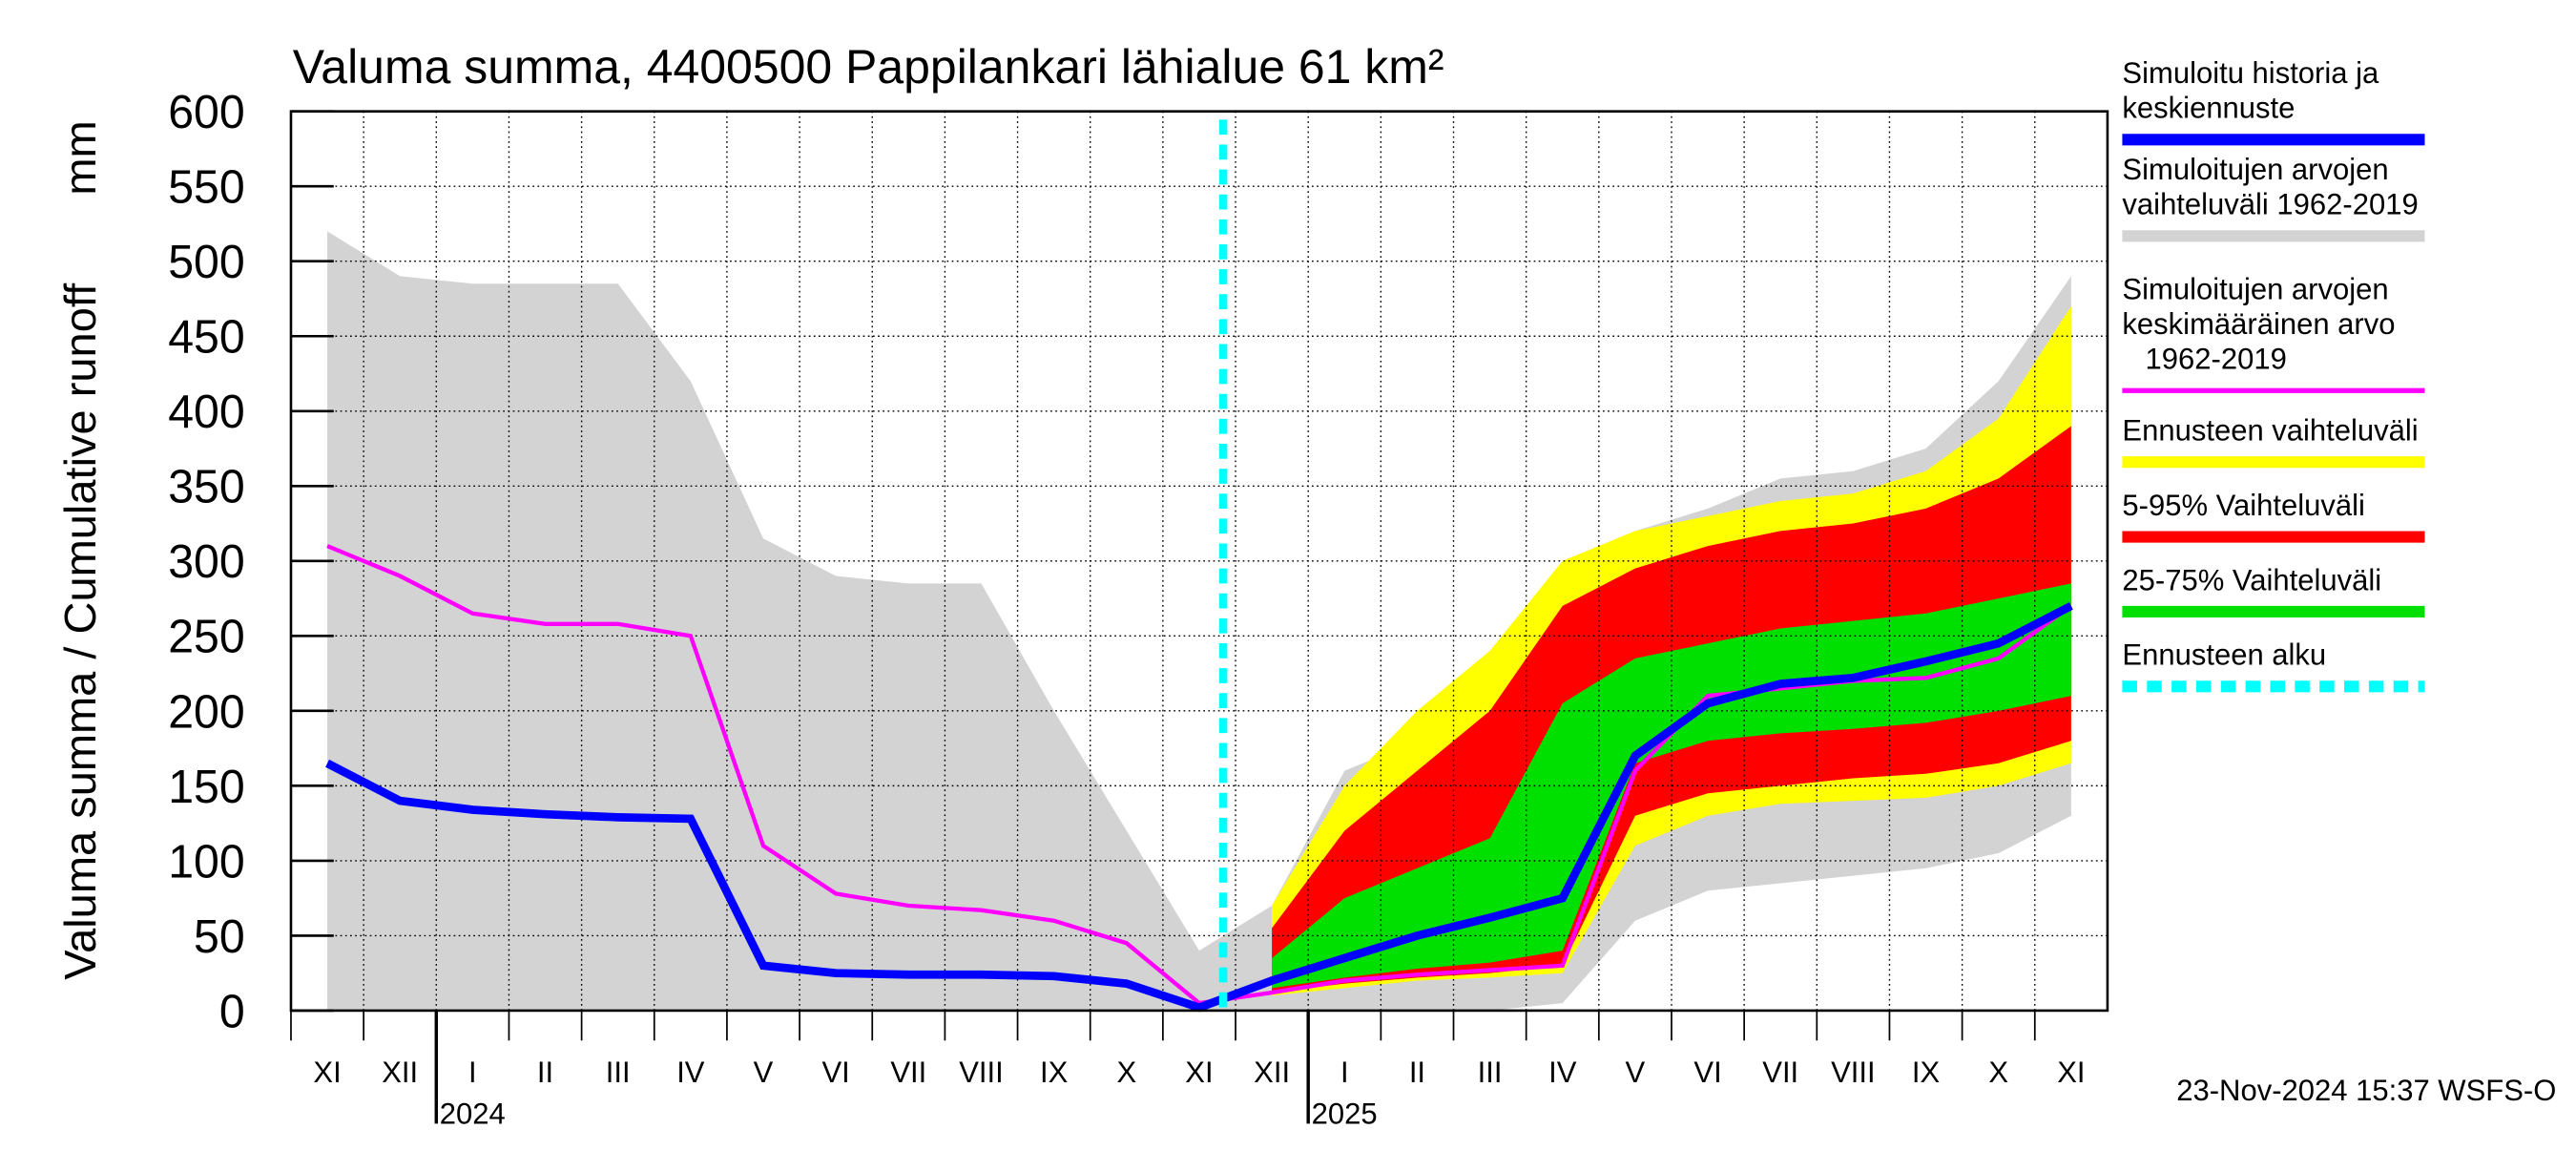 The width and height of the screenshot is (2576, 1150). I want to click on y-tick-label: 550, so click(206, 187).